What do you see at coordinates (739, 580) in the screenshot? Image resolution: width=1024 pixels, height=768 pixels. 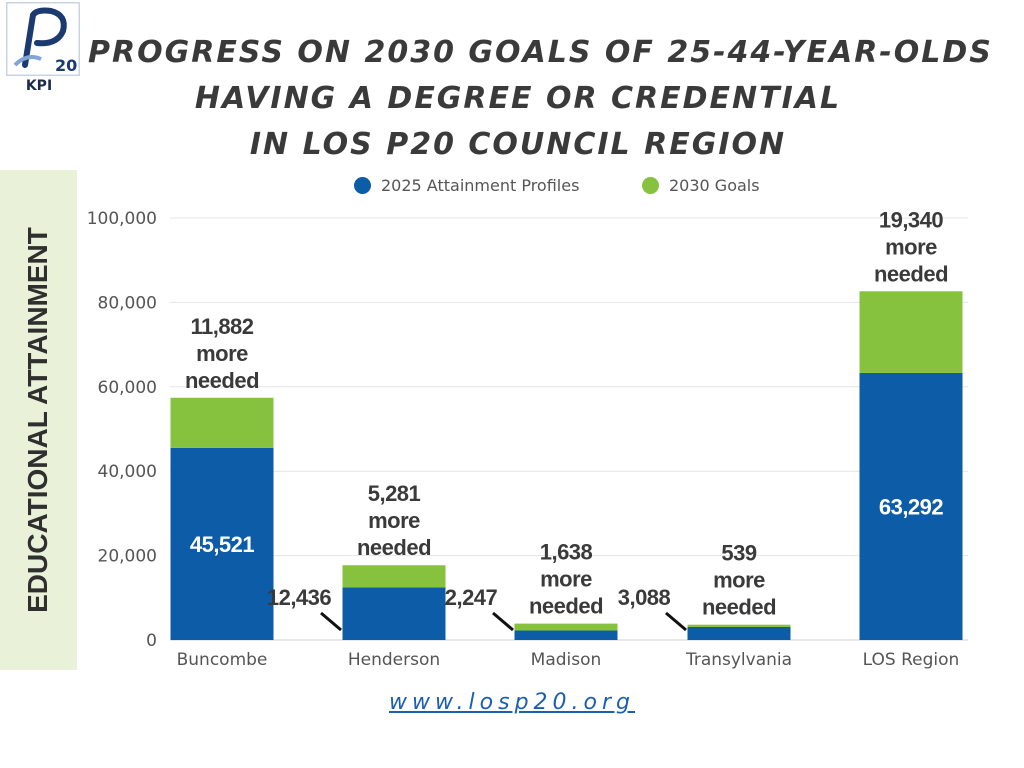 I see `data-label-goal: 539 more needed` at bounding box center [739, 580].